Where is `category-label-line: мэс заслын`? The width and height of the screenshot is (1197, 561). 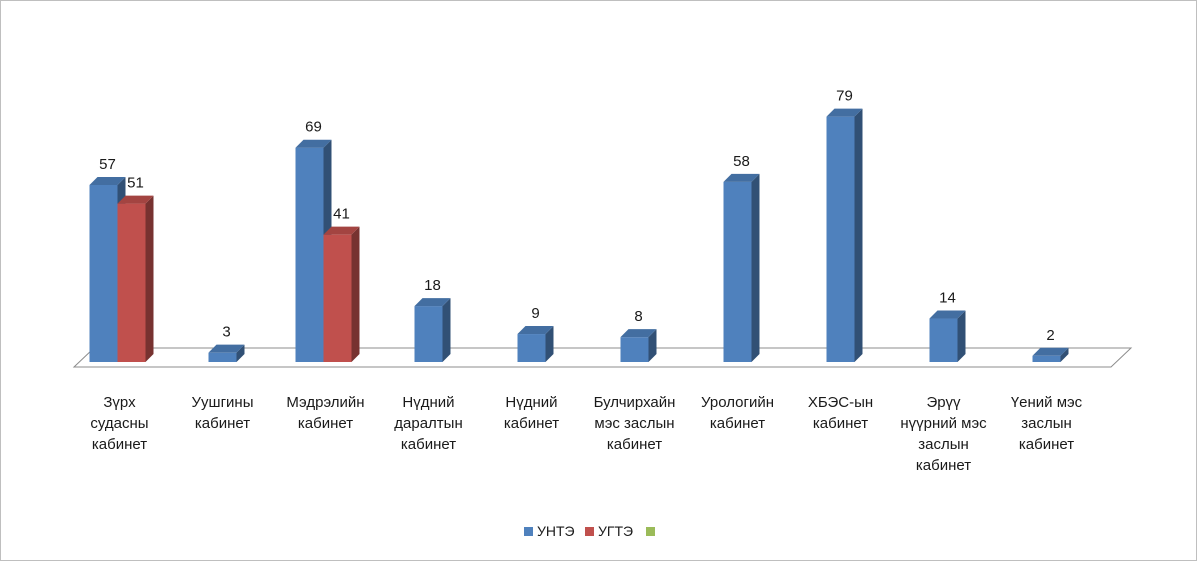
category-label-line: мэс заслын is located at coordinates (634, 423).